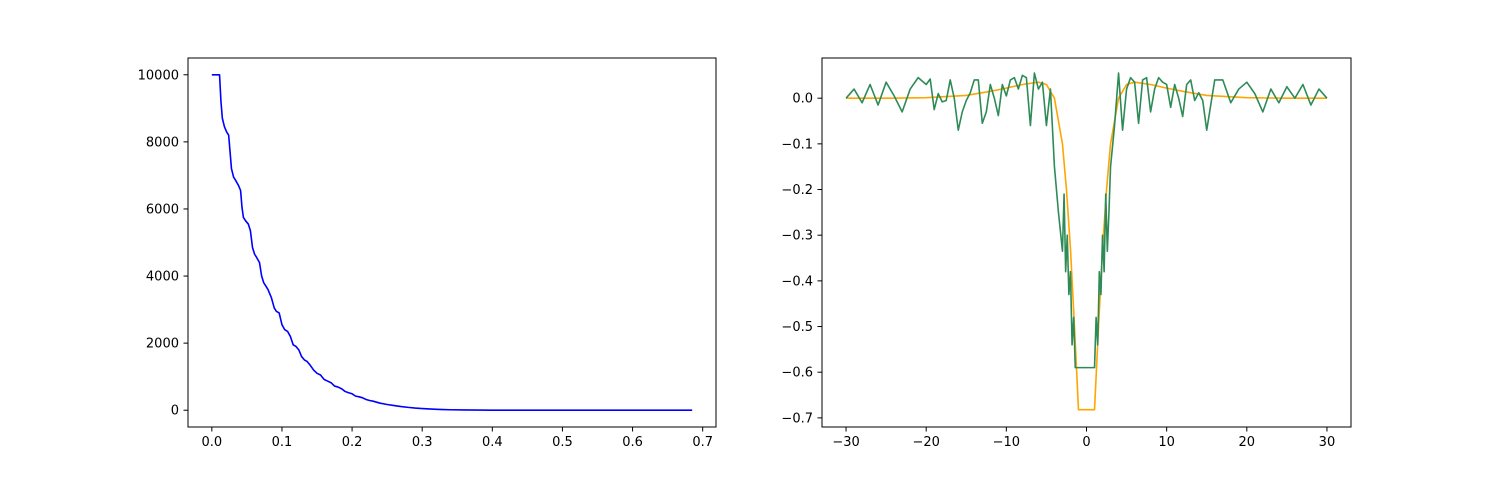  Describe the element at coordinates (162, 277) in the screenshot. I see `y-tick-label: 4000` at that location.